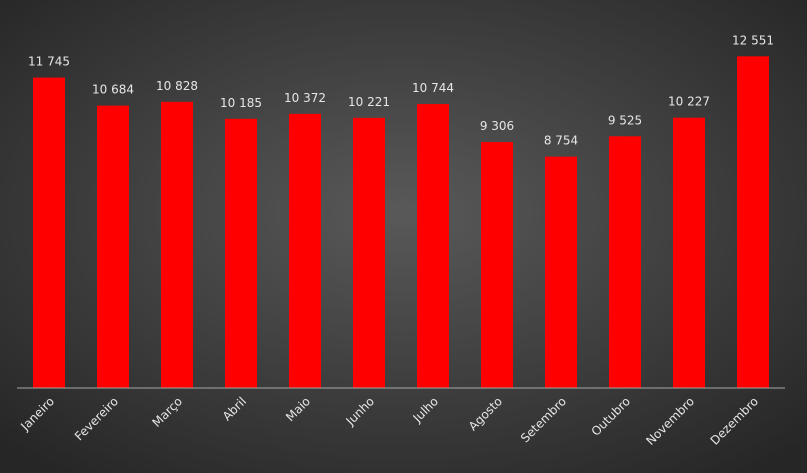 The height and width of the screenshot is (473, 807). Describe the element at coordinates (689, 102) in the screenshot. I see `data-label: 10 227` at that location.